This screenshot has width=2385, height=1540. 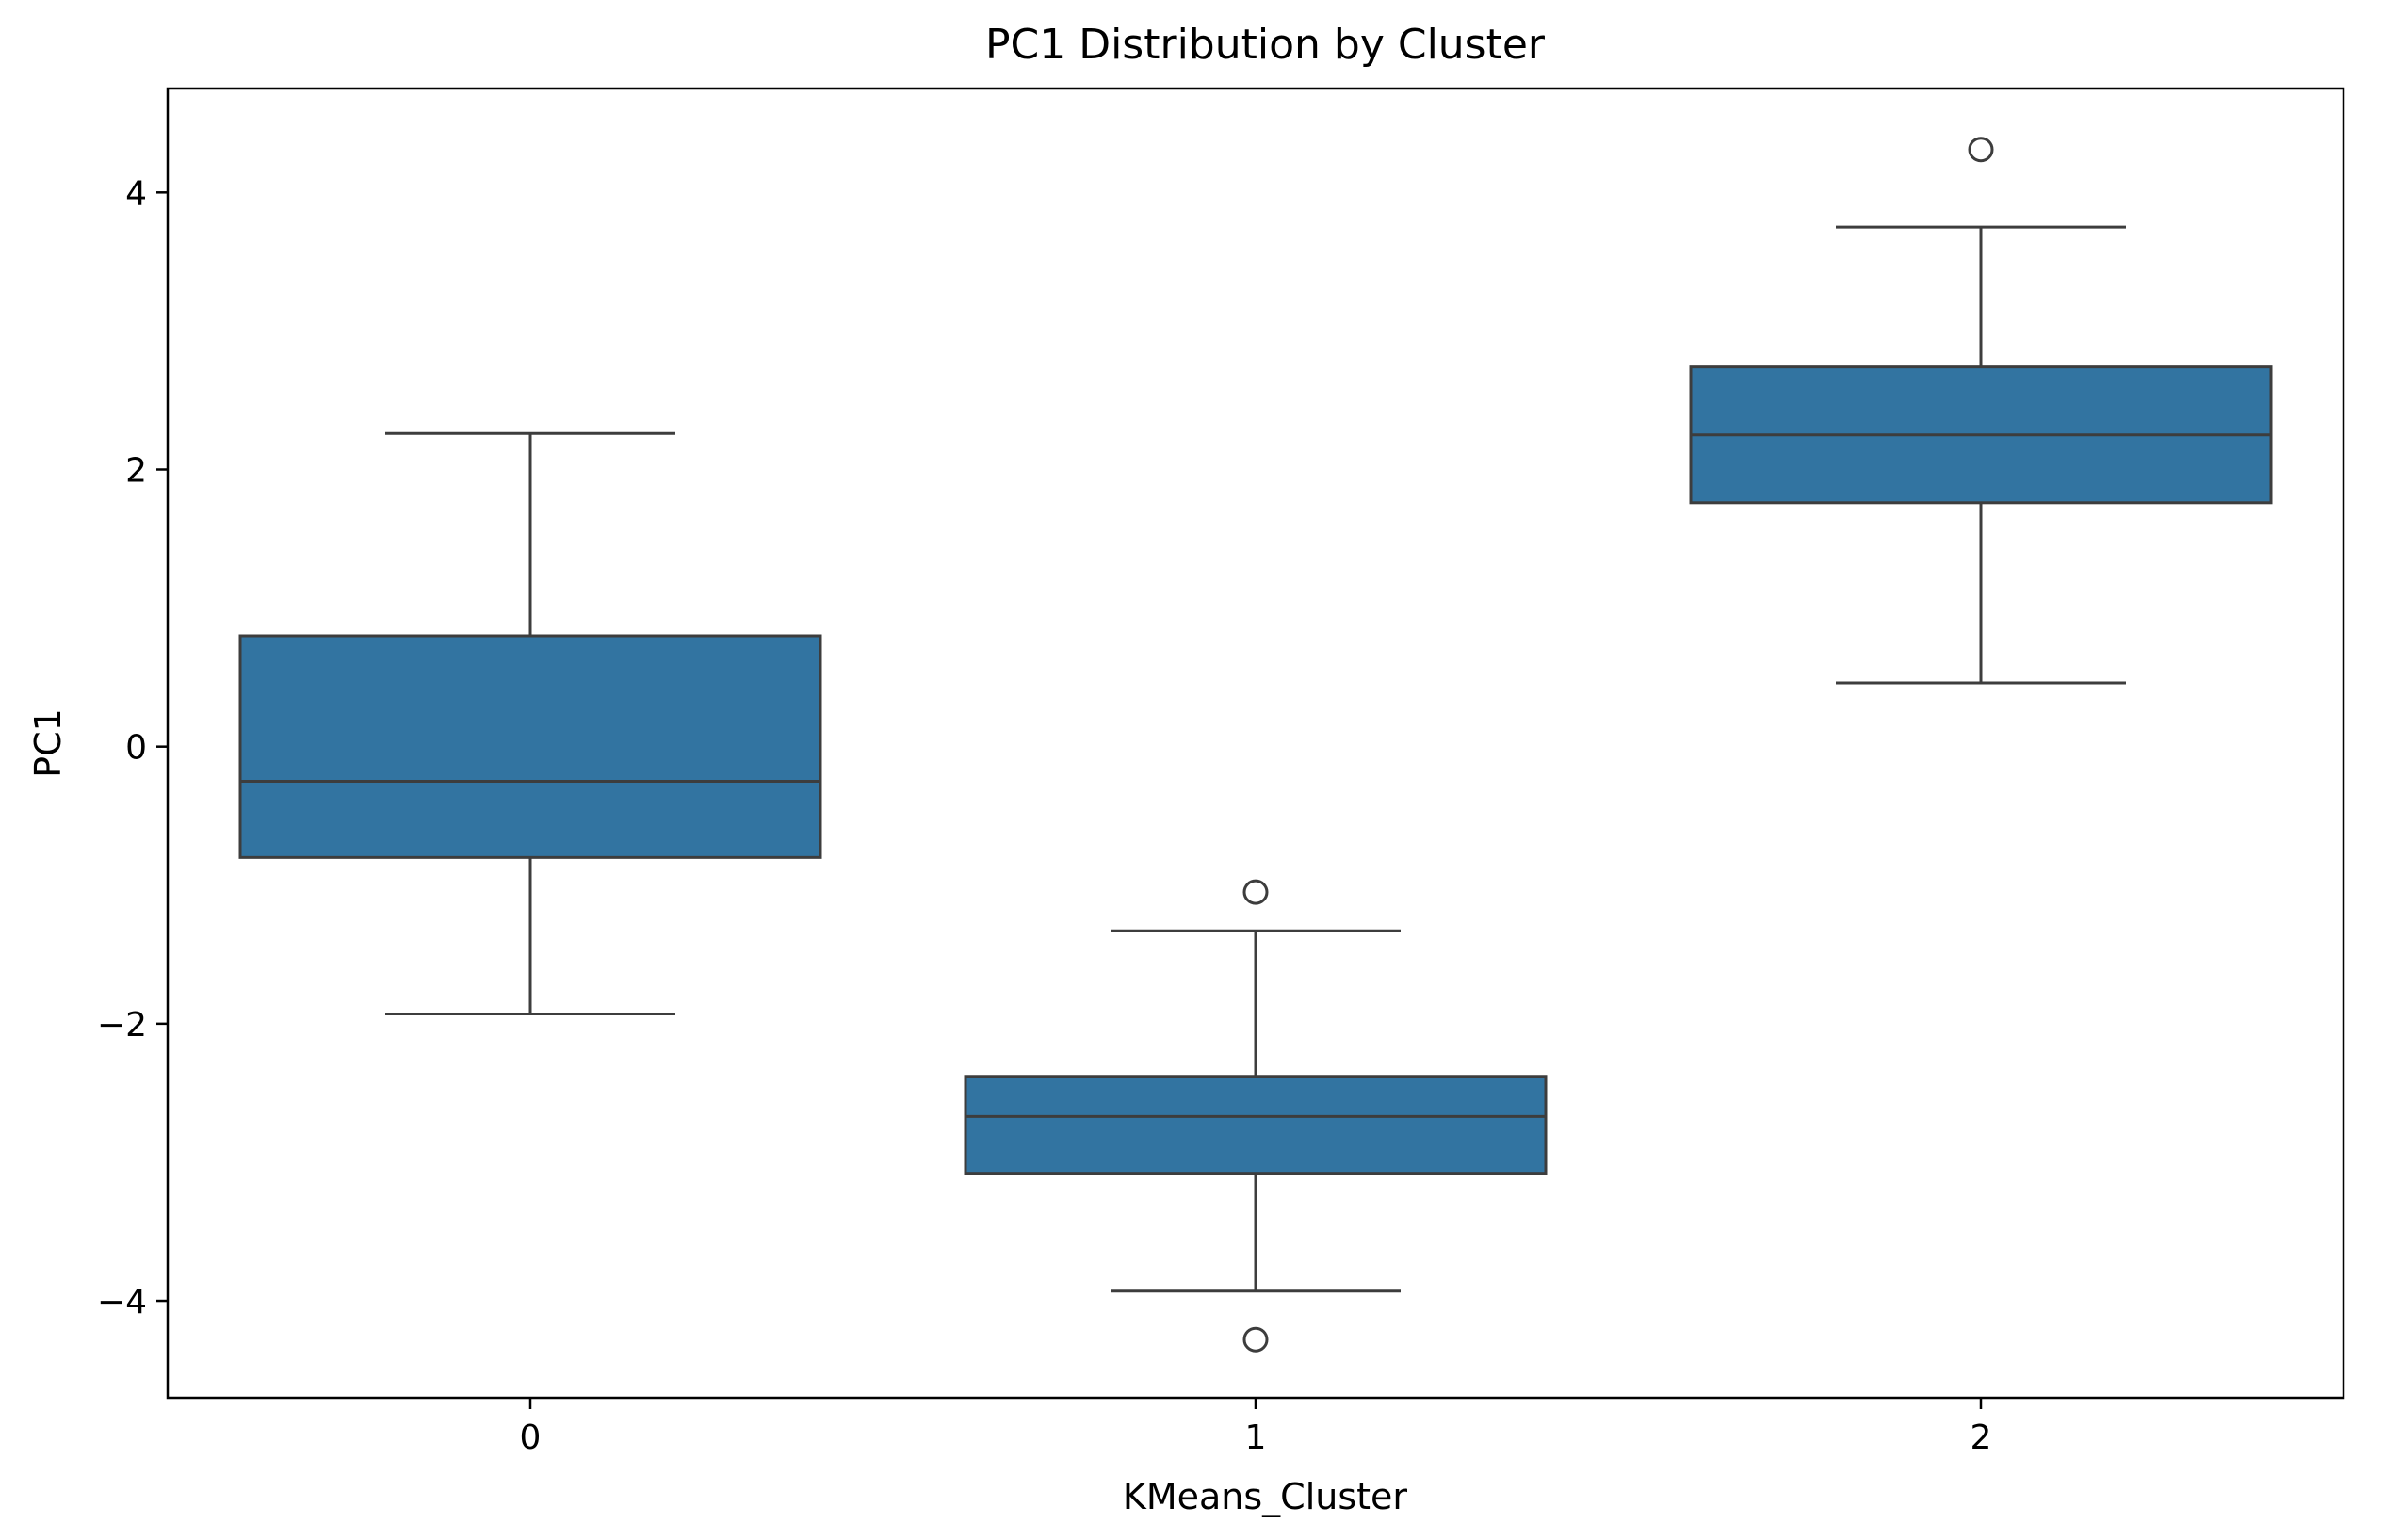 I want to click on y-tick-label: 0, so click(x=136, y=749).